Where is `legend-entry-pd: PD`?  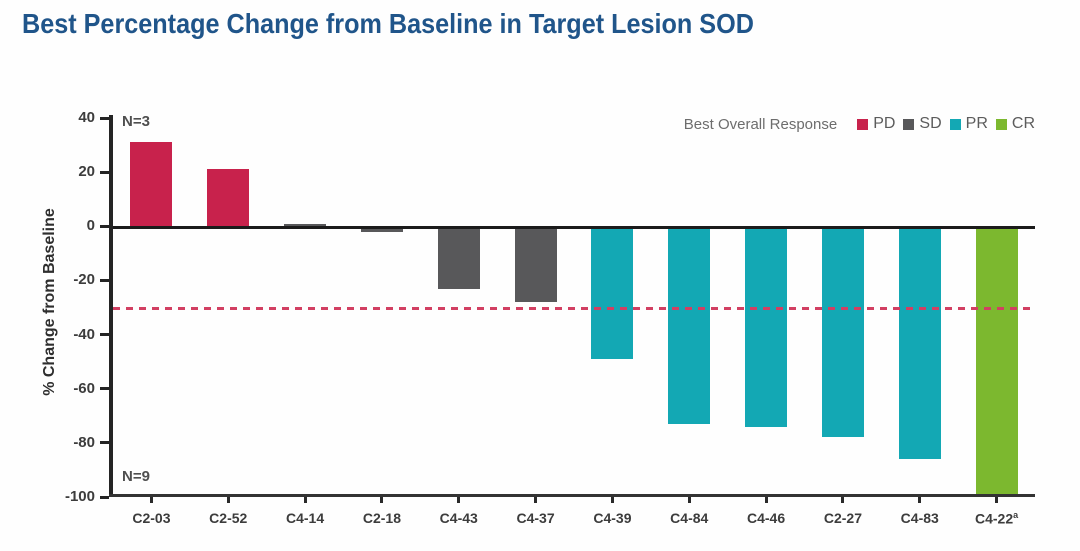 legend-entry-pd: PD is located at coordinates (876, 124).